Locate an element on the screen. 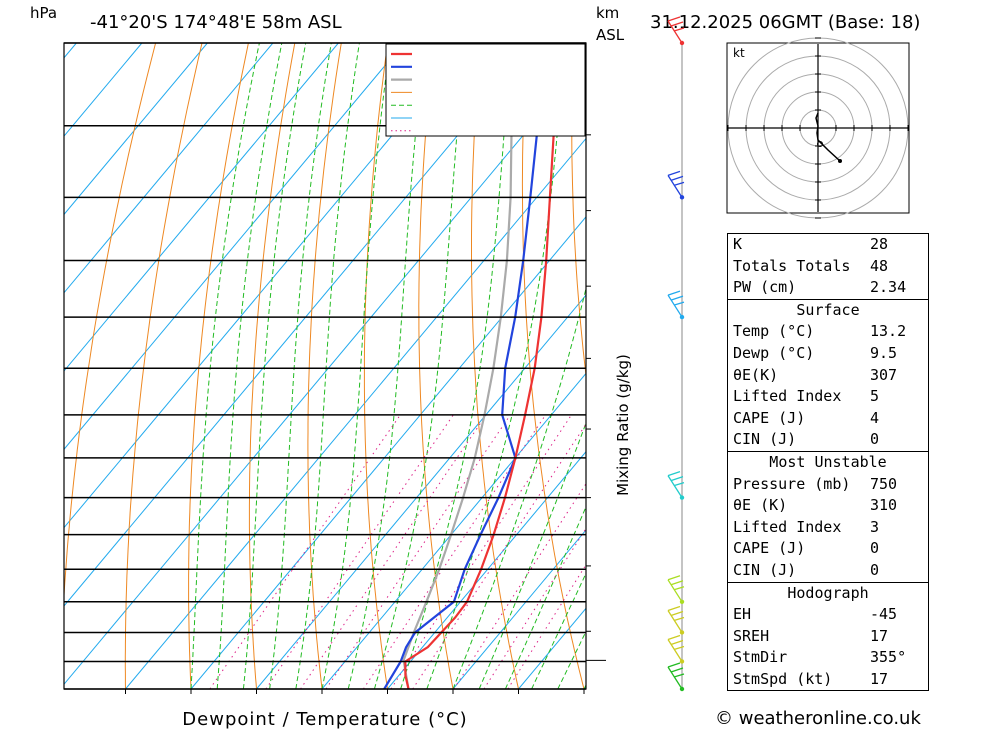 The width and height of the screenshot is (1000, 733). index-row: SREH 17 is located at coordinates (828, 637).